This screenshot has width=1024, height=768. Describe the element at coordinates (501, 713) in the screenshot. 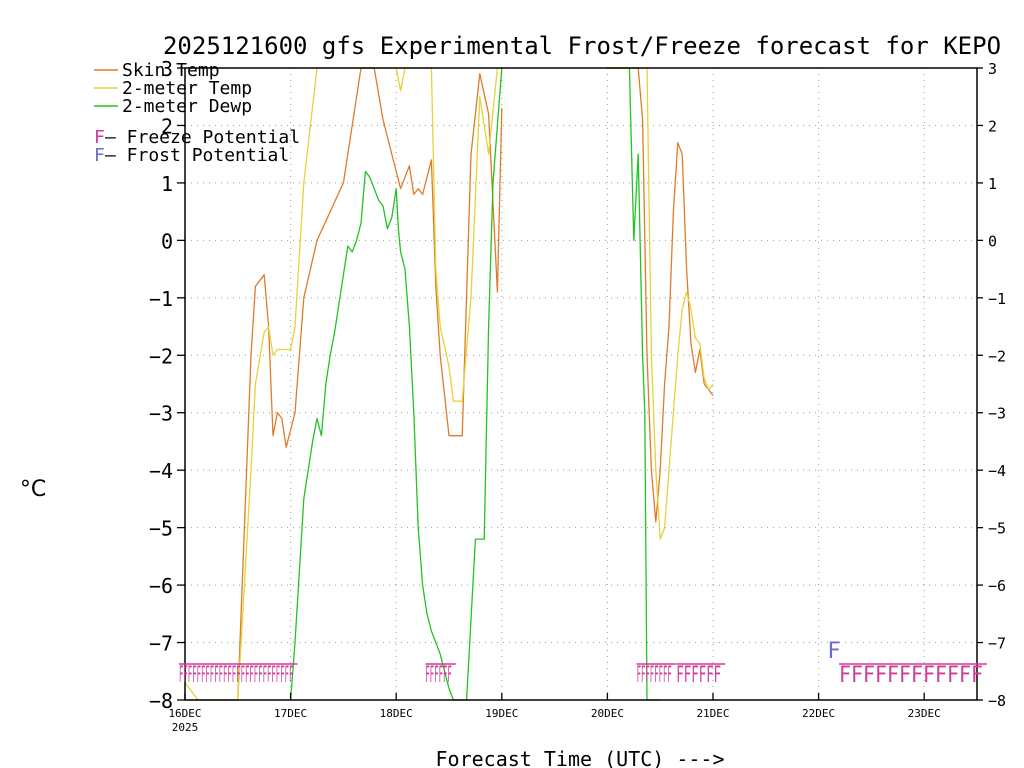

I see `x-tick-label: 19DEC` at that location.